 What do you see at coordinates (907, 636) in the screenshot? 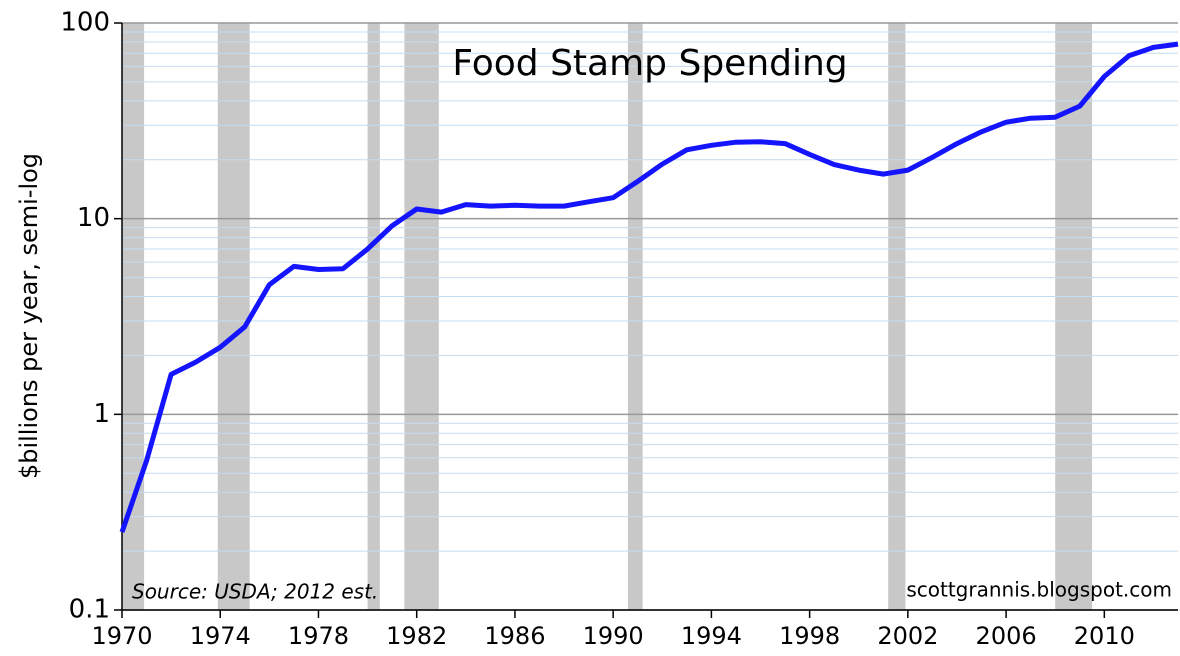
I see `x-tick-label: 2002` at bounding box center [907, 636].